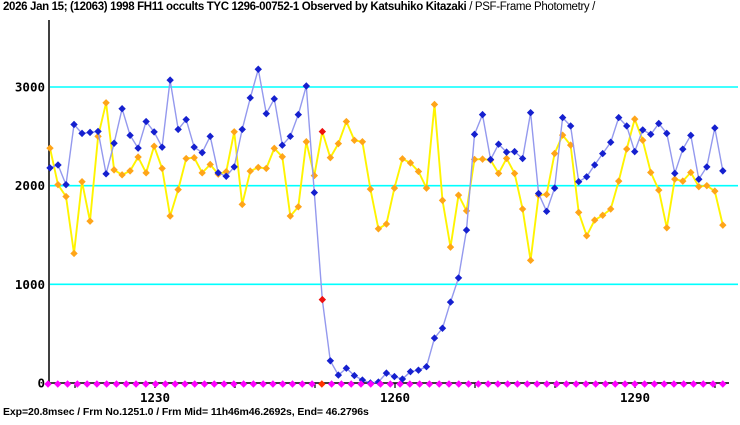 The height and width of the screenshot is (425, 740). I want to click on target-with-asteroid-highlight-point, so click(322, 299).